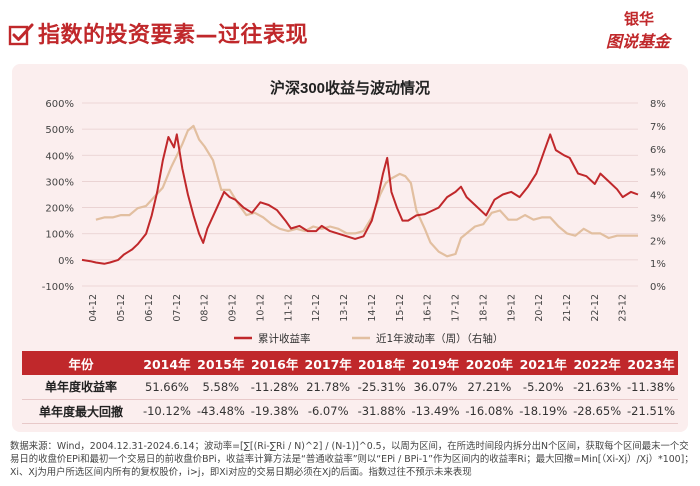  I want to click on x-tick-label: 12-12, so click(316, 308).